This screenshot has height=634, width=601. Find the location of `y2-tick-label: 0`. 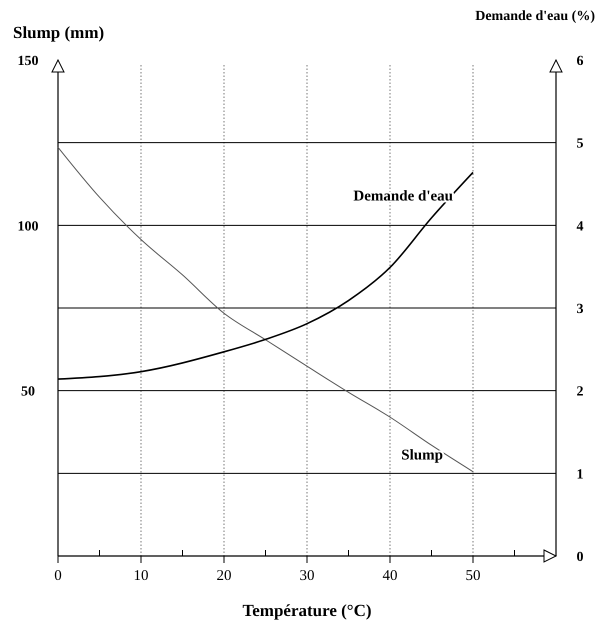

y2-tick-label: 0 is located at coordinates (580, 557).